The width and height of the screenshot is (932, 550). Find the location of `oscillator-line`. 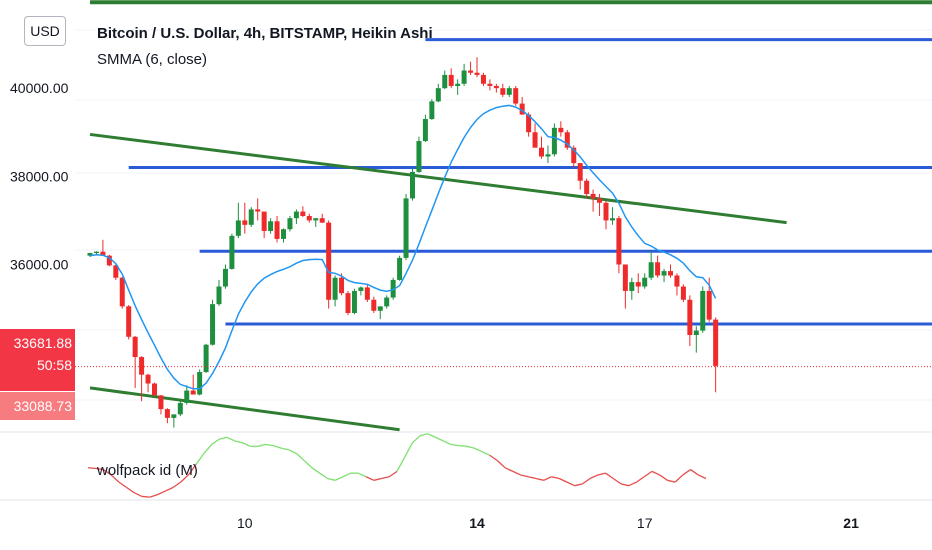

oscillator-line is located at coordinates (397, 465).